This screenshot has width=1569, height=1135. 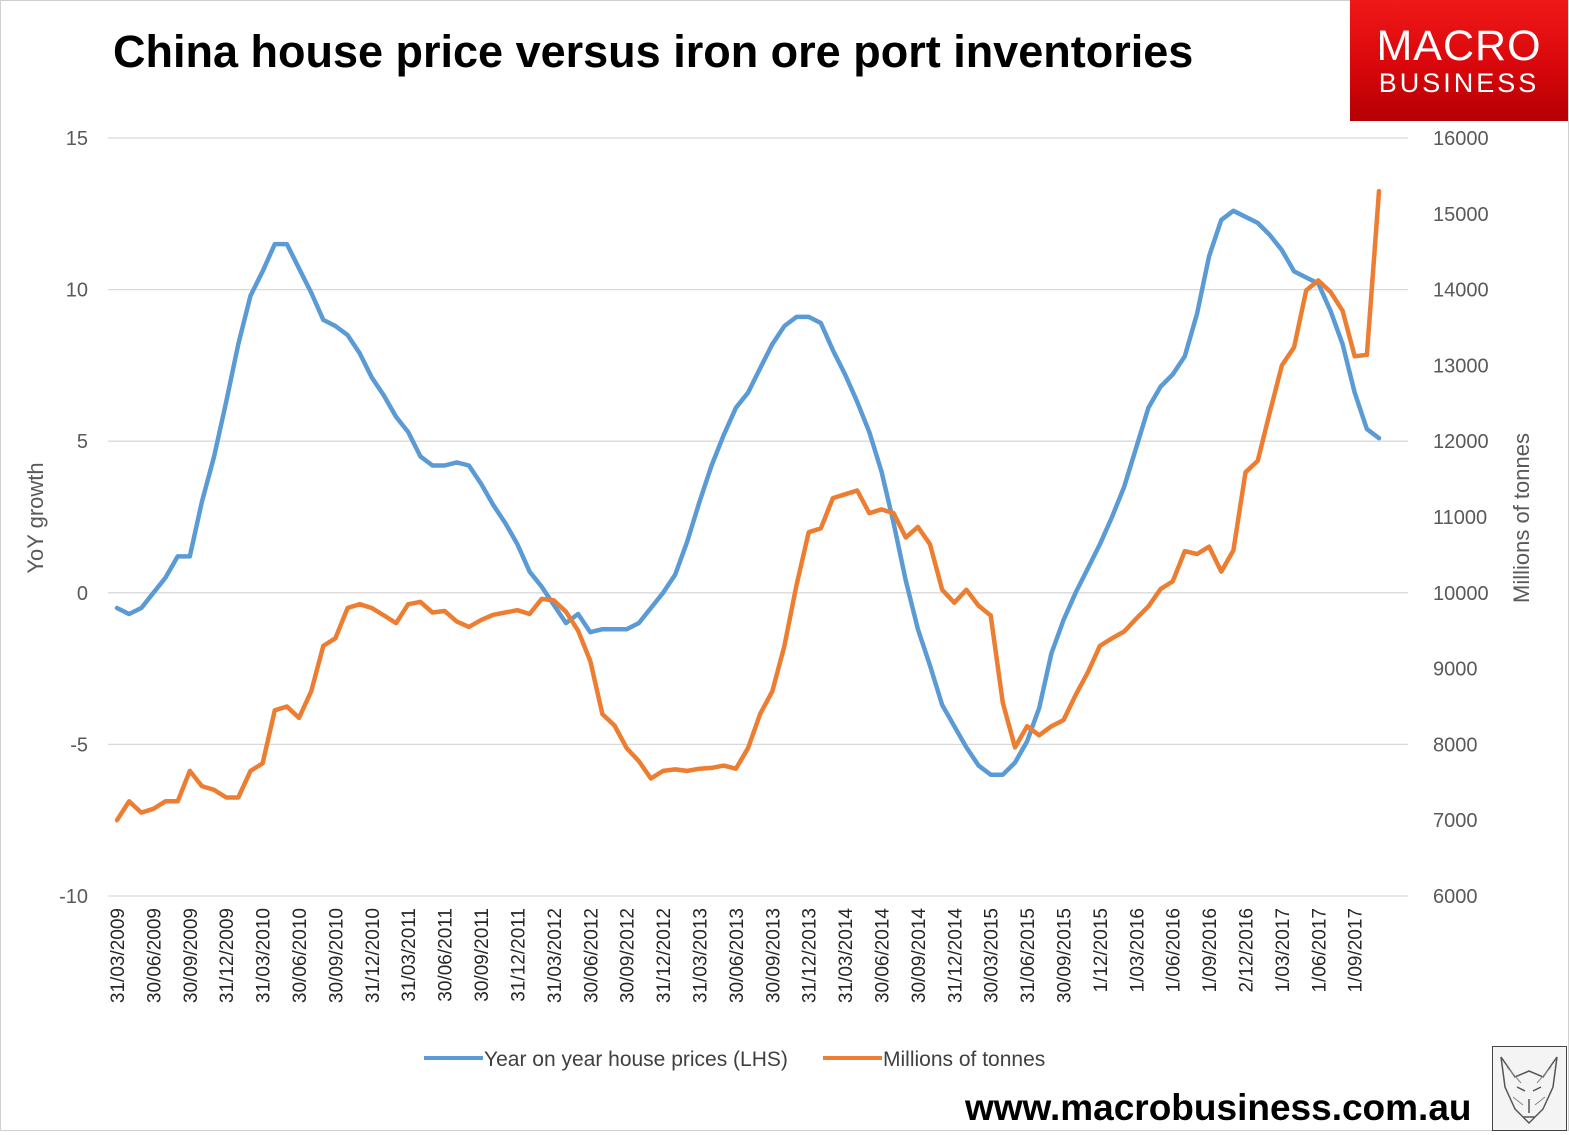 What do you see at coordinates (82, 442) in the screenshot?
I see `left-tick-label: 5` at bounding box center [82, 442].